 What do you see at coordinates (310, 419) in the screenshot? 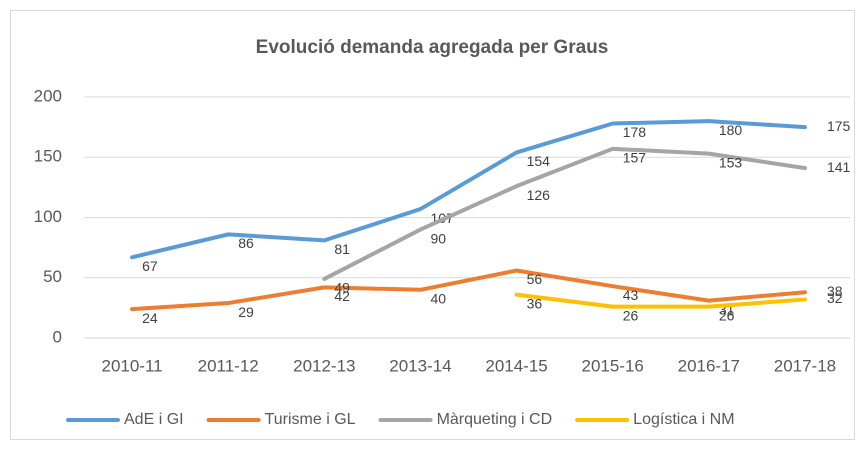
I see `legend-label: Turisme i GL` at bounding box center [310, 419].